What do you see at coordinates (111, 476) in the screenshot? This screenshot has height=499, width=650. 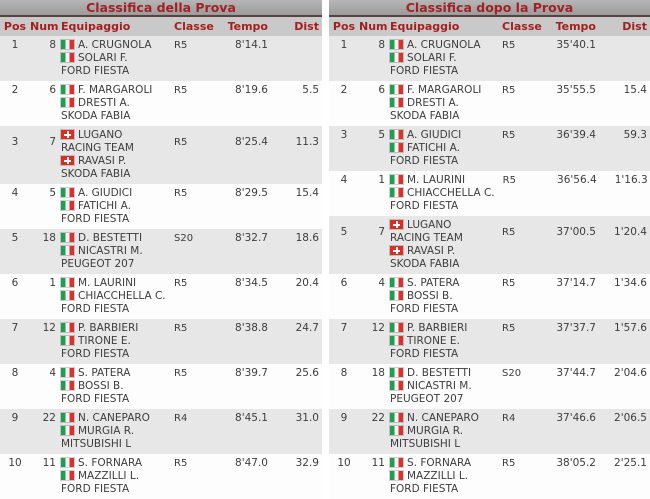 I see `codriver-line: MAZZILLI L.` at bounding box center [111, 476].